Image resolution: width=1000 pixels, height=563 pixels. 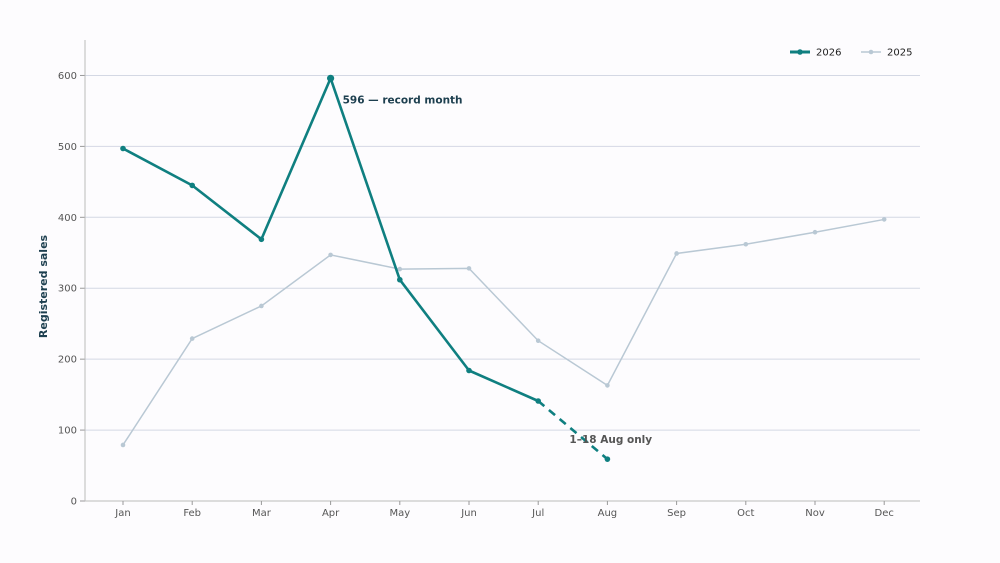 I want to click on x-tick-label: Aug, so click(x=608, y=513).